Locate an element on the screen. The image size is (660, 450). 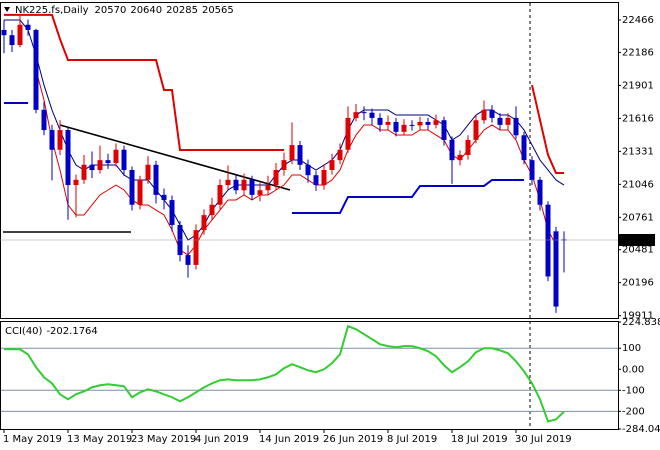
y-tick-label: 0.00 is located at coordinates (633, 369).